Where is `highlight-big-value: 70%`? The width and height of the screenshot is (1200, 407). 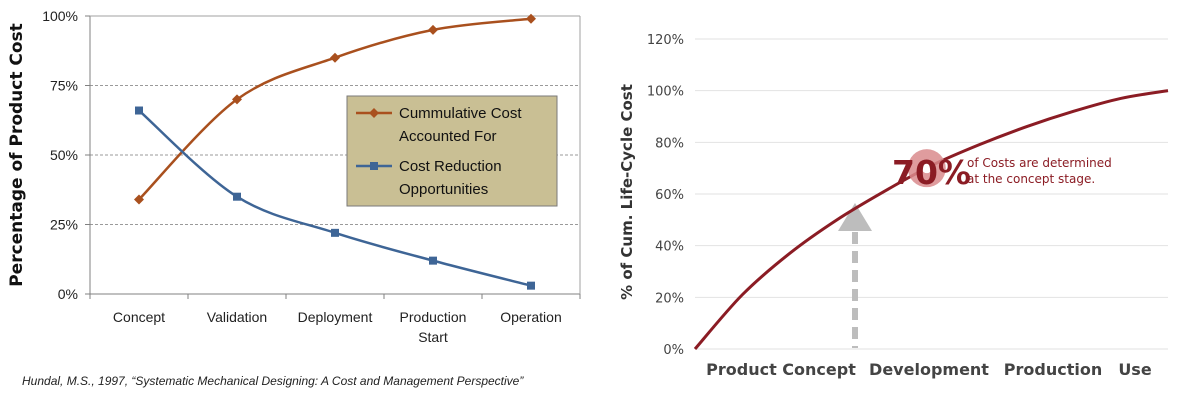
highlight-big-value: 70% is located at coordinates (931, 172).